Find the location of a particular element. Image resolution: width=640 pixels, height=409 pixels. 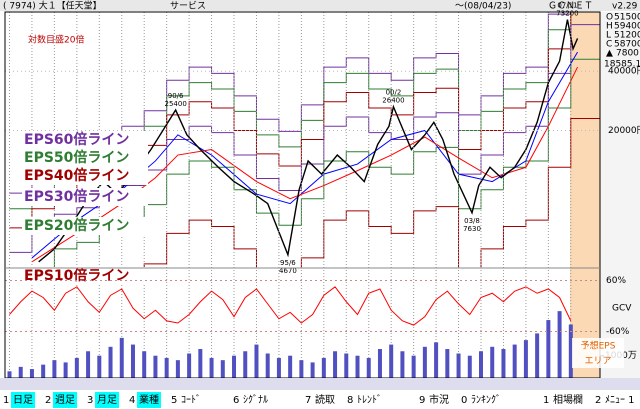

version: v2.29 is located at coordinates (625, 7).